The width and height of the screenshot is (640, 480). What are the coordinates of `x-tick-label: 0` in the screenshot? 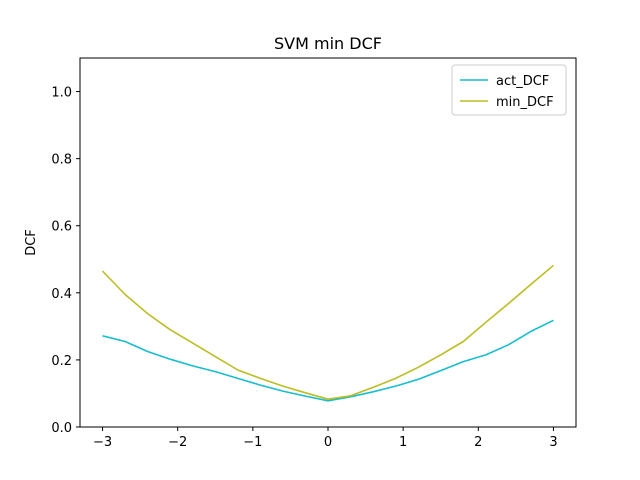 It's located at (328, 442).